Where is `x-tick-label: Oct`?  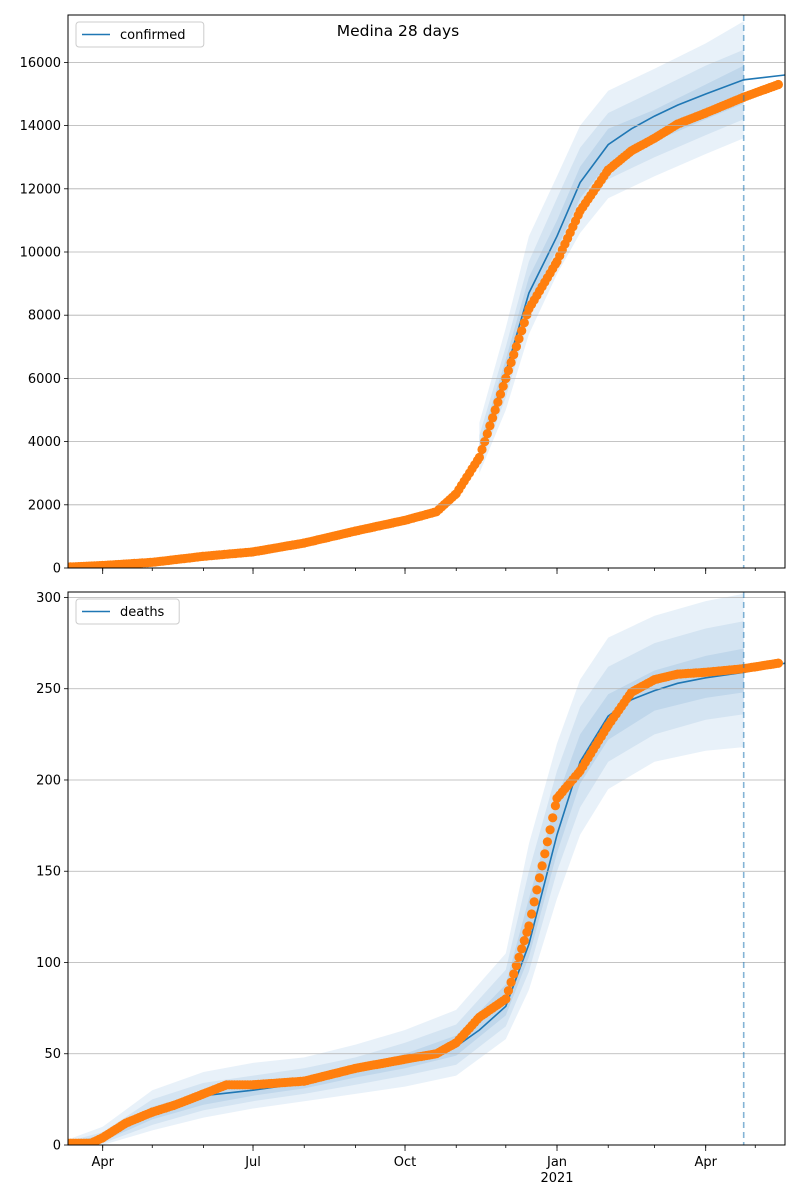
x-tick-label: Oct is located at coordinates (405, 1162).